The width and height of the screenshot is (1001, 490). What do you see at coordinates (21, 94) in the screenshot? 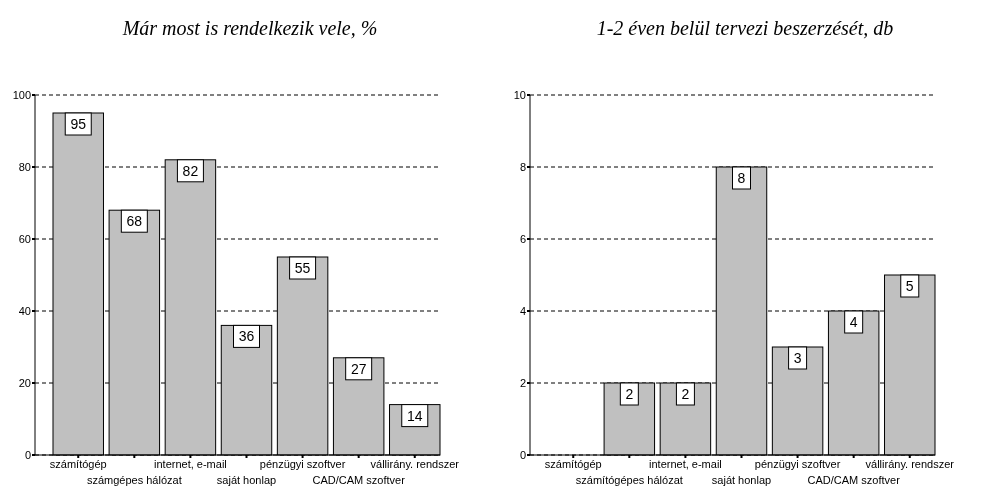
I see `y-tick-label: 100` at bounding box center [21, 94].